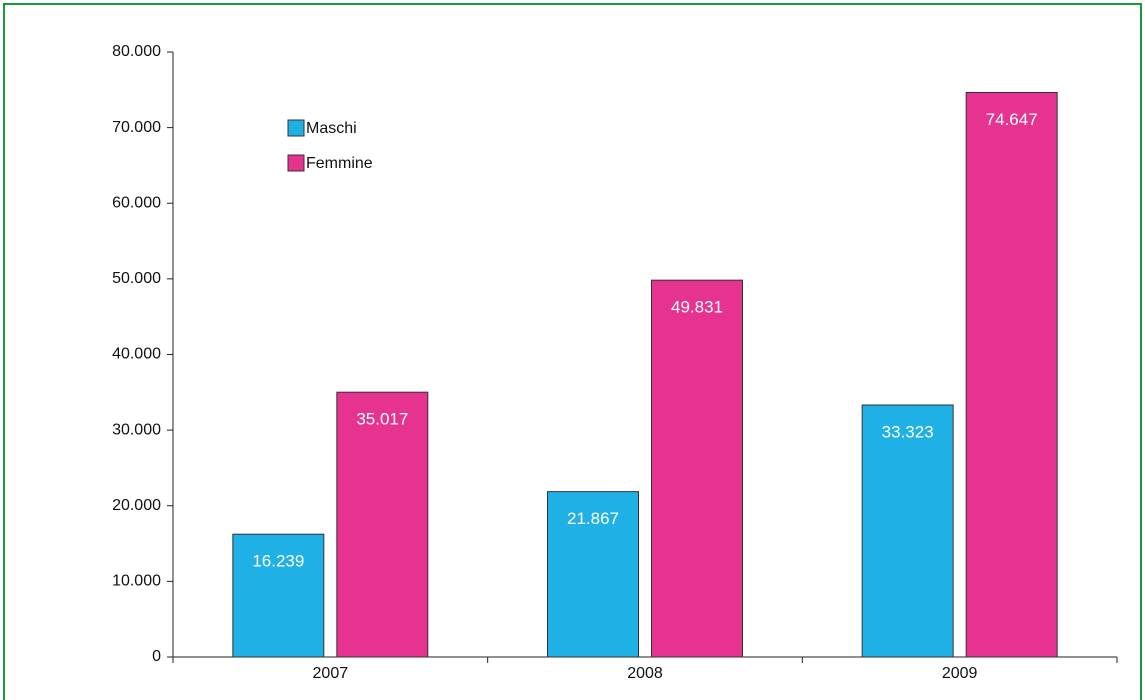 This screenshot has width=1145, height=700. Describe the element at coordinates (960, 673) in the screenshot. I see `x-tick-label: 2009` at that location.